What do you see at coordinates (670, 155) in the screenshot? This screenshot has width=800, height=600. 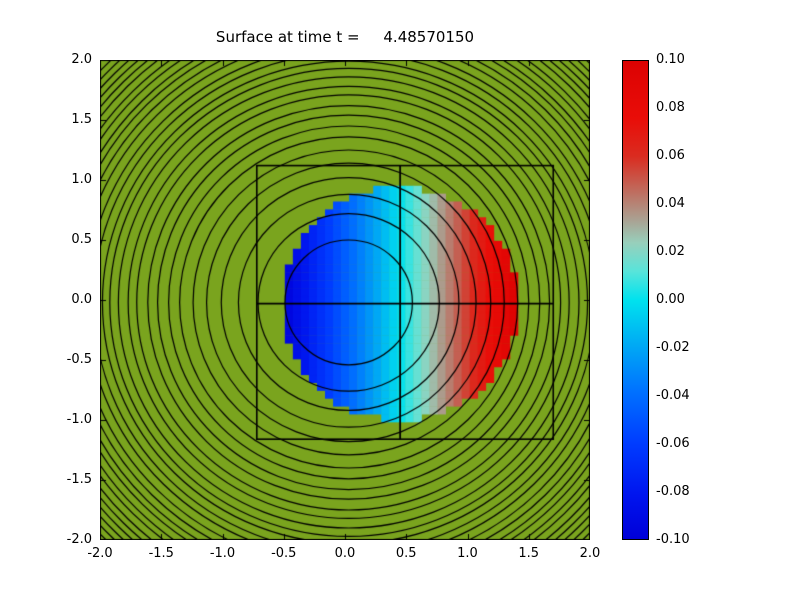 I see `colorbar-tick-label: 0.06` at bounding box center [670, 155].